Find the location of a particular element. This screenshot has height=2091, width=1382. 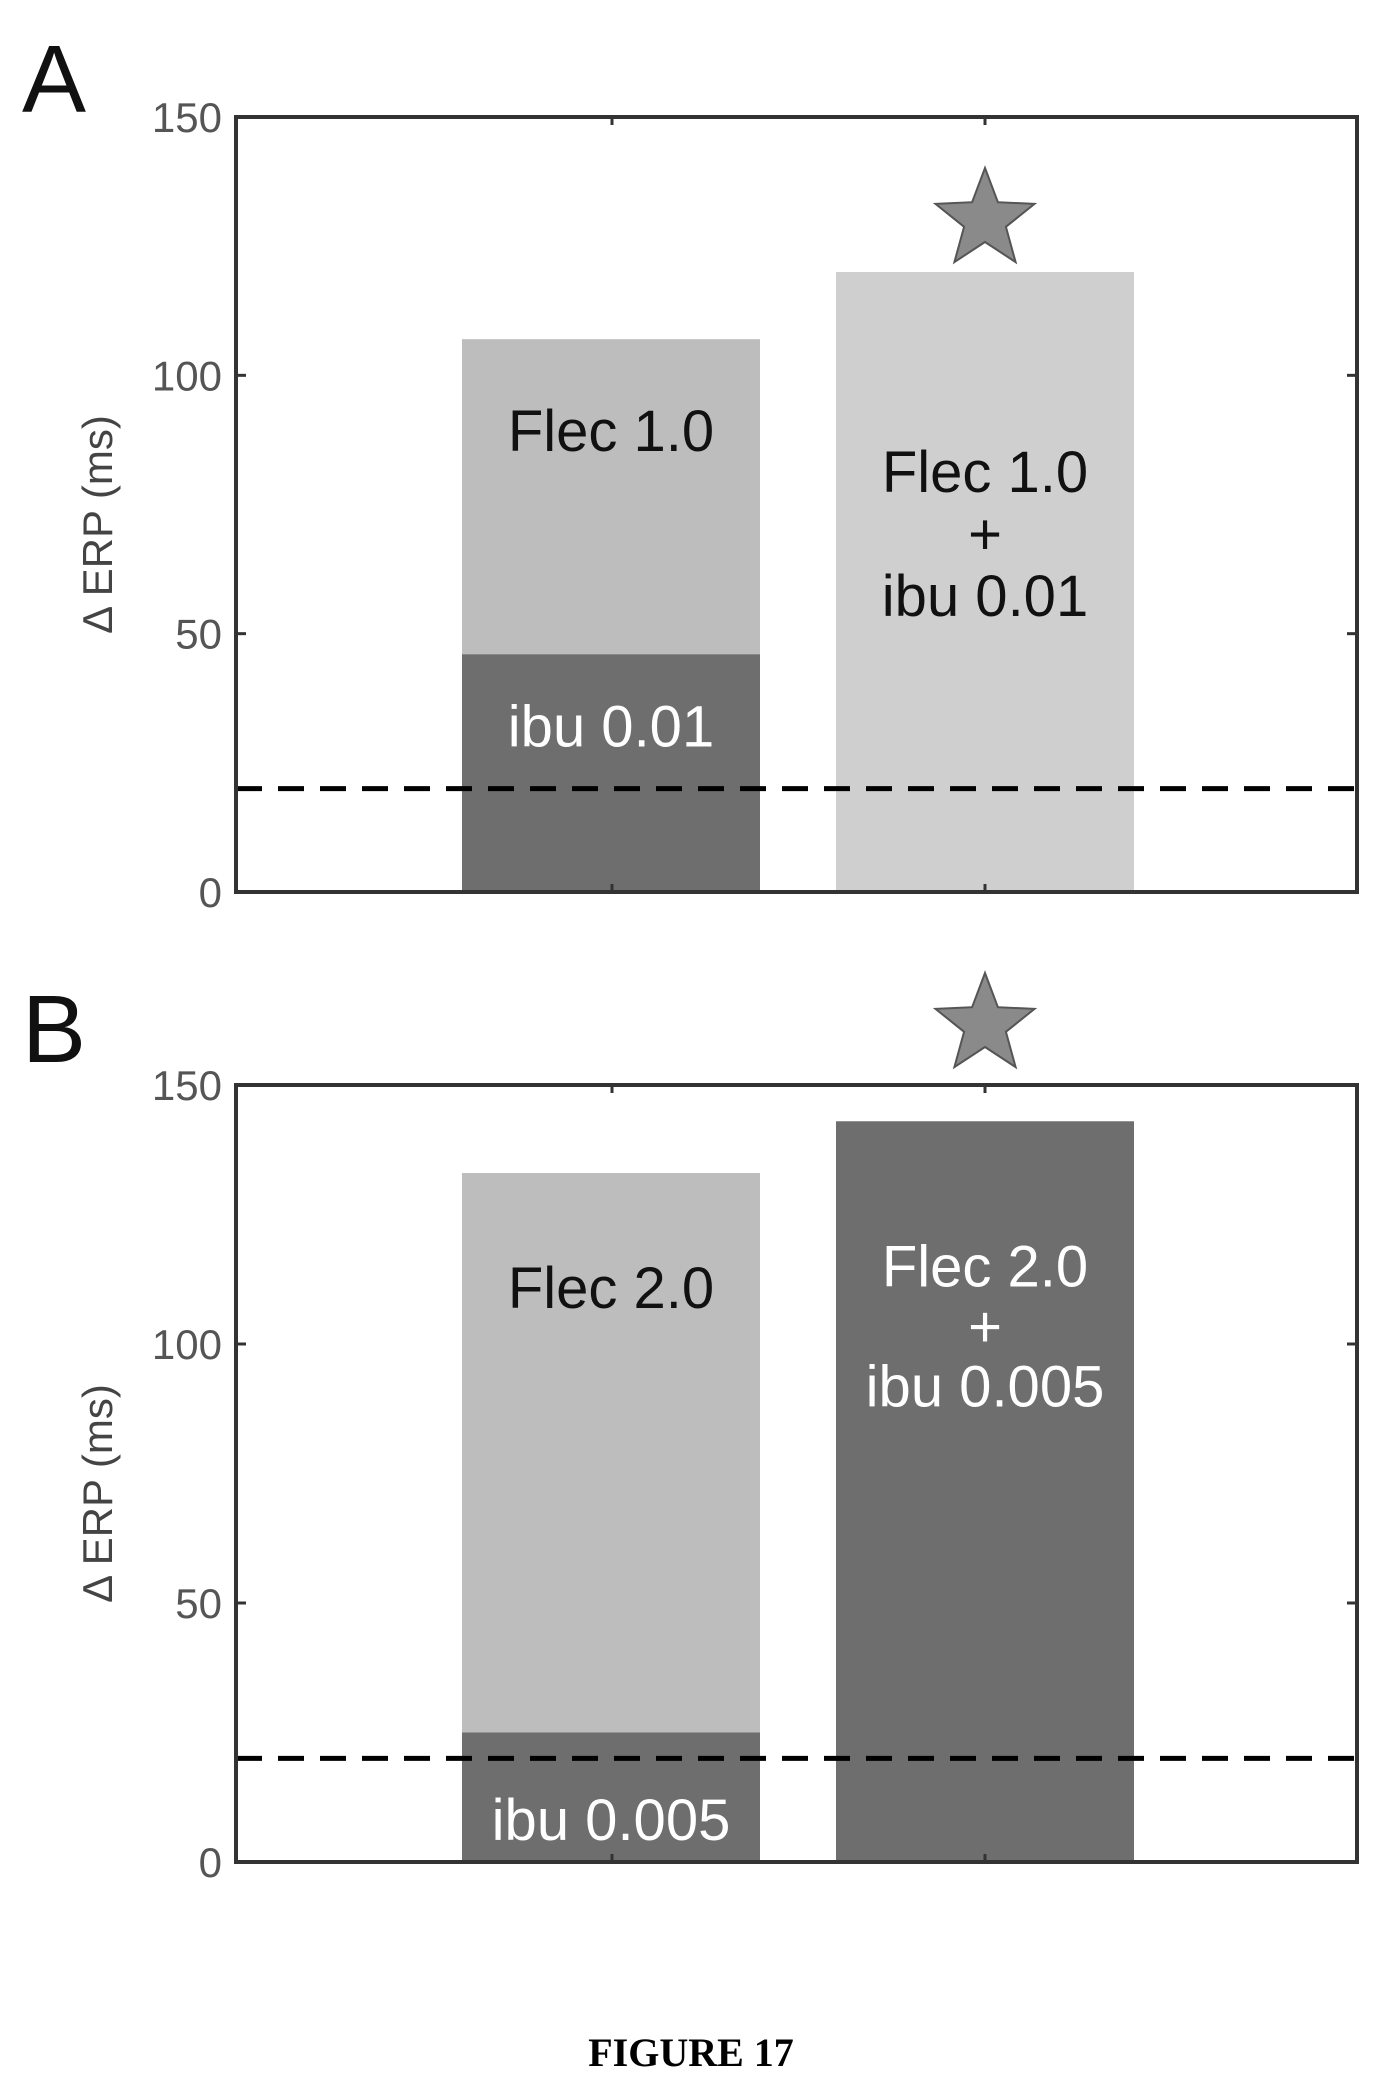

panel-letter: A is located at coordinates (54, 79).